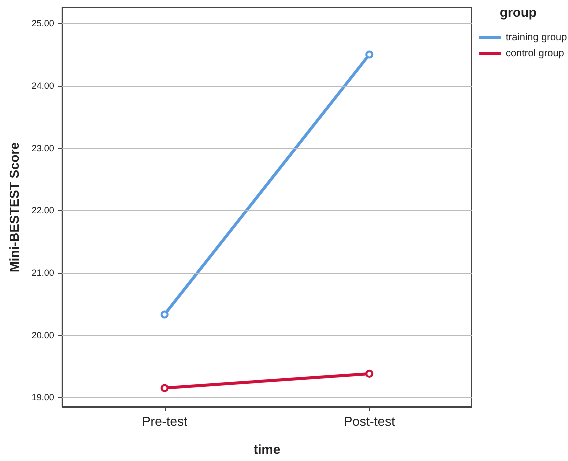  Describe the element at coordinates (518, 12) in the screenshot. I see `legend-title: group` at that location.